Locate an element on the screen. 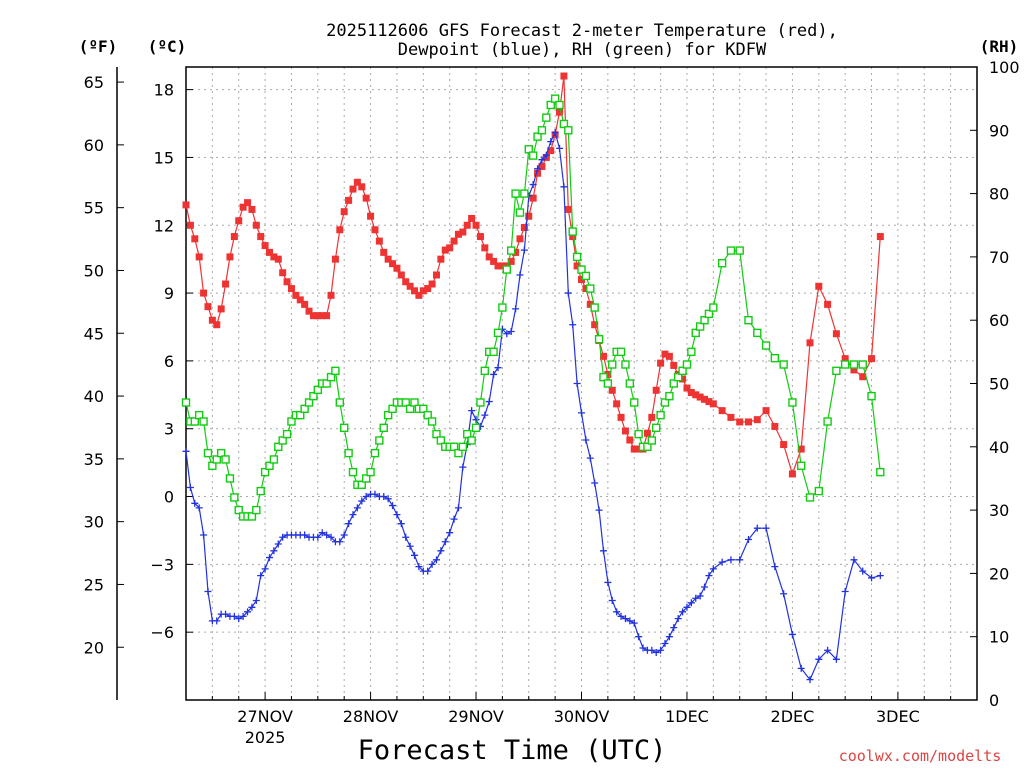  watermark: coolwx.com/modelts is located at coordinates (920, 756).